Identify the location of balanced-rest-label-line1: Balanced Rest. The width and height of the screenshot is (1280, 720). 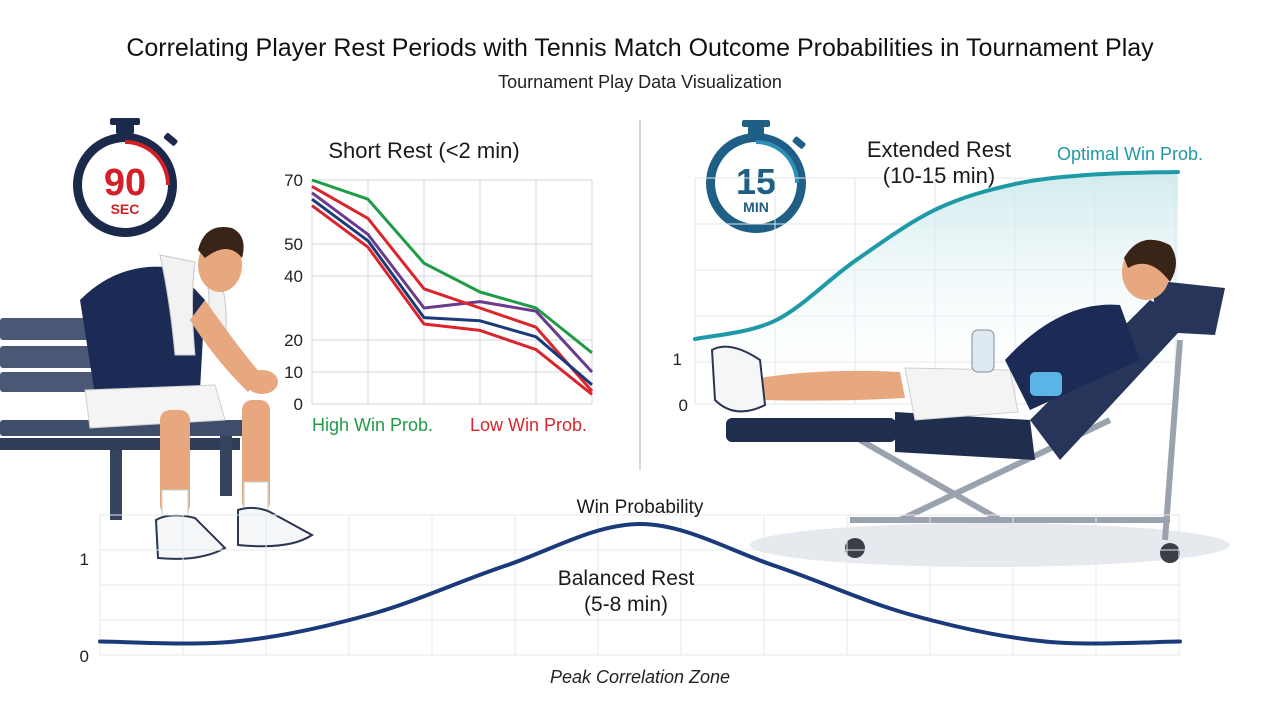
(626, 578).